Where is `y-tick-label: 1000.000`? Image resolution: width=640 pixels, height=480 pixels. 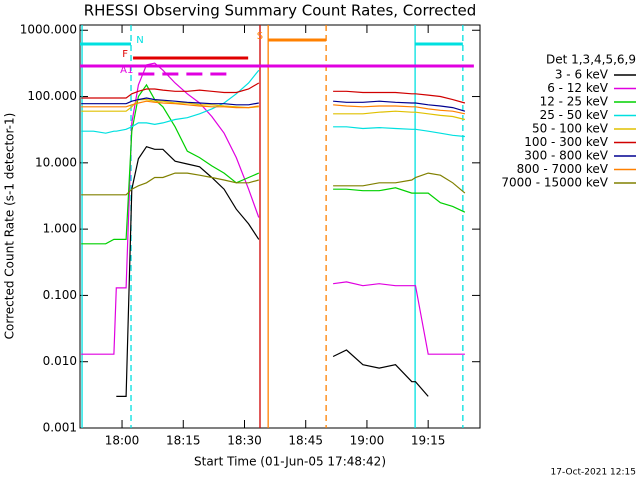
y-tick-label: 1000.000 is located at coordinates (48, 30).